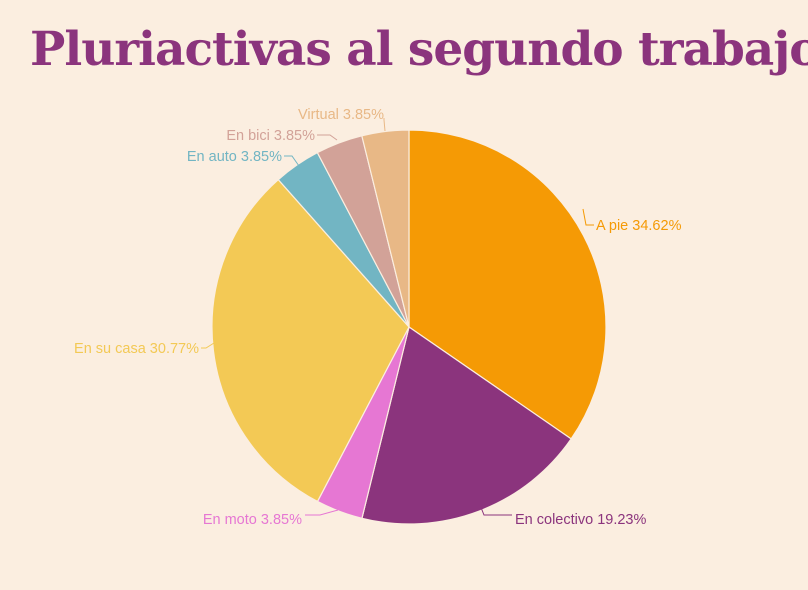  Describe the element at coordinates (234, 157) in the screenshot. I see `slice-label-en-auto: En auto 3.85%` at that location.